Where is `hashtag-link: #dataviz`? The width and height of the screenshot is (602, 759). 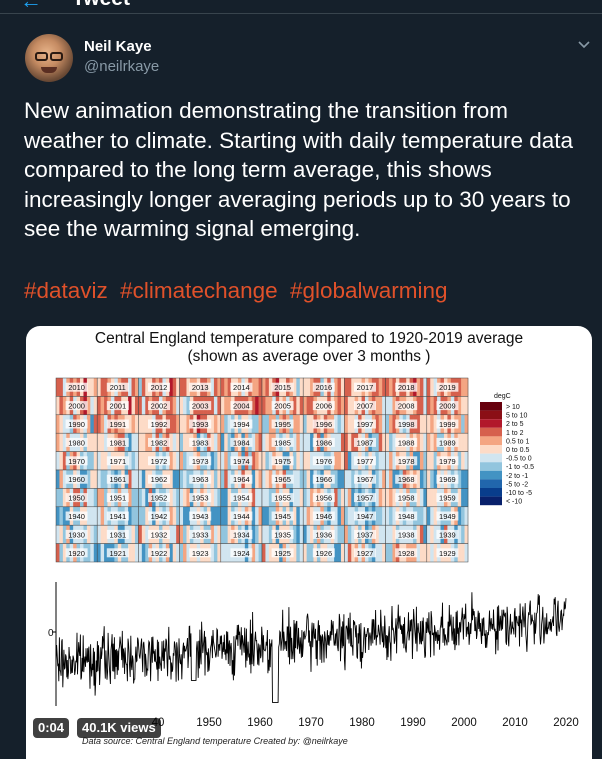 hashtag-link: #dataviz is located at coordinates (66, 290).